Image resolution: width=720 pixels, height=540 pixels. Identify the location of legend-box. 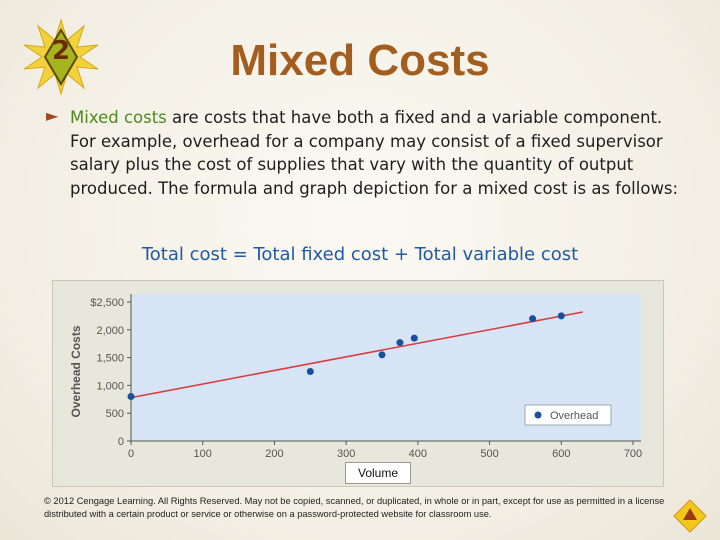
(568, 415).